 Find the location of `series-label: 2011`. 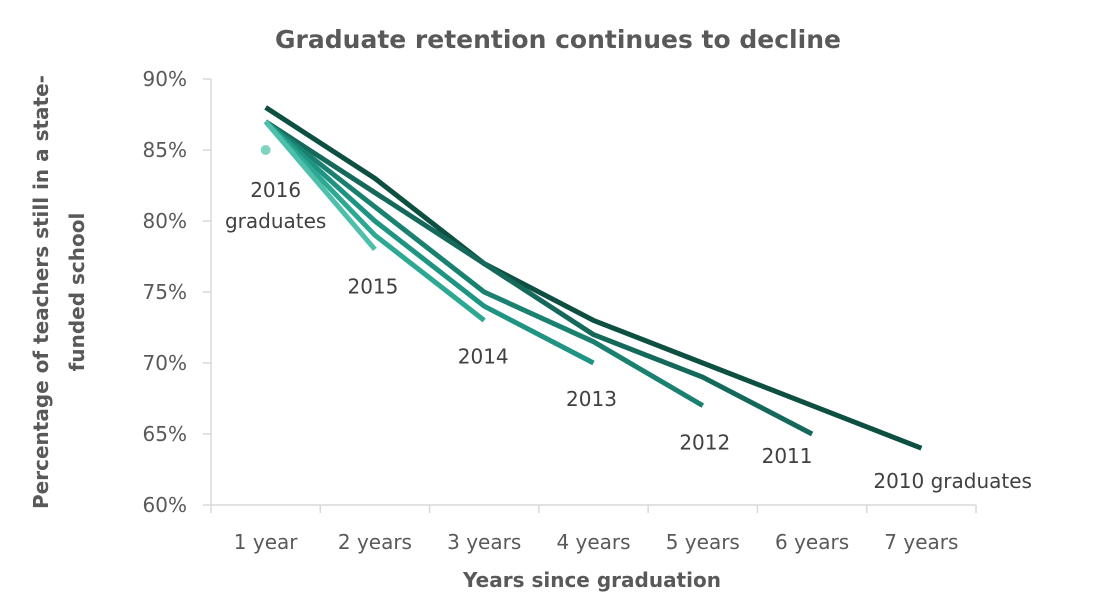

series-label: 2011 is located at coordinates (787, 456).